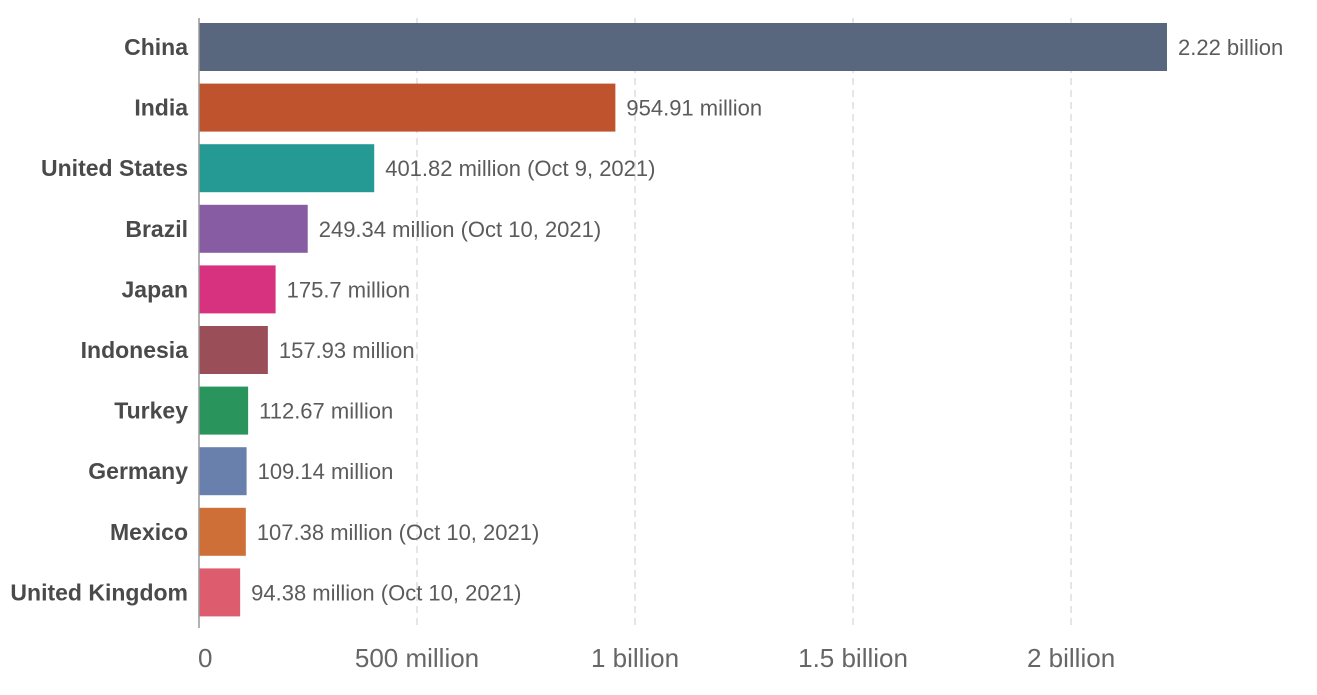 Image resolution: width=1317 pixels, height=695 pixels. What do you see at coordinates (635, 658) in the screenshot?
I see `x-tick-label: 1 billion` at bounding box center [635, 658].